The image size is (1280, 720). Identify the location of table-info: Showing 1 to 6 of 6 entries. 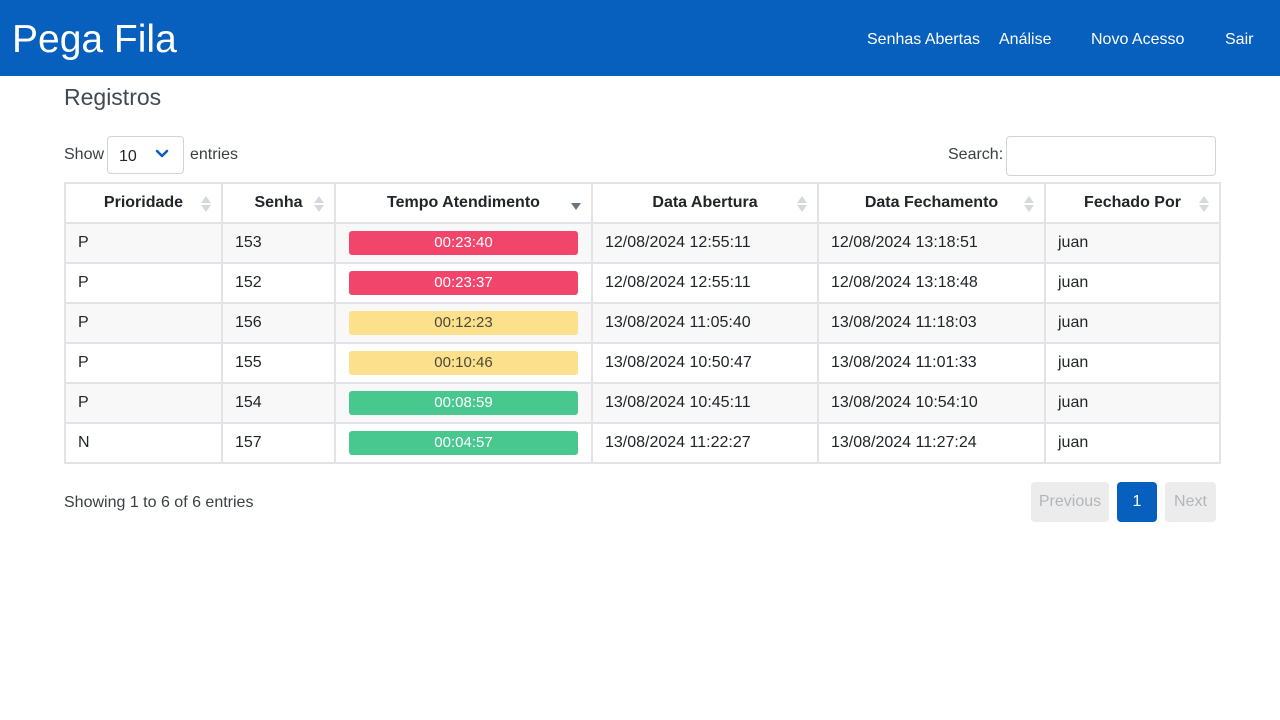
(159, 502).